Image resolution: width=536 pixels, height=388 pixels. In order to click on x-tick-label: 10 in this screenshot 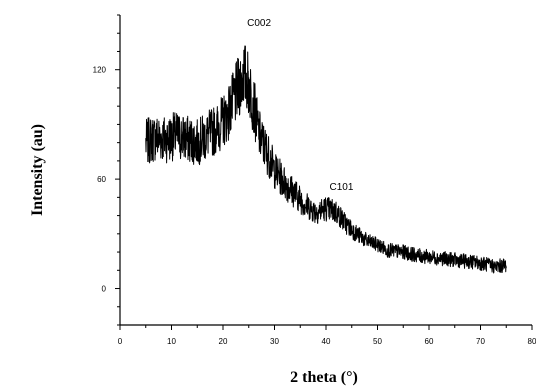, I will do `click(171, 341)`.